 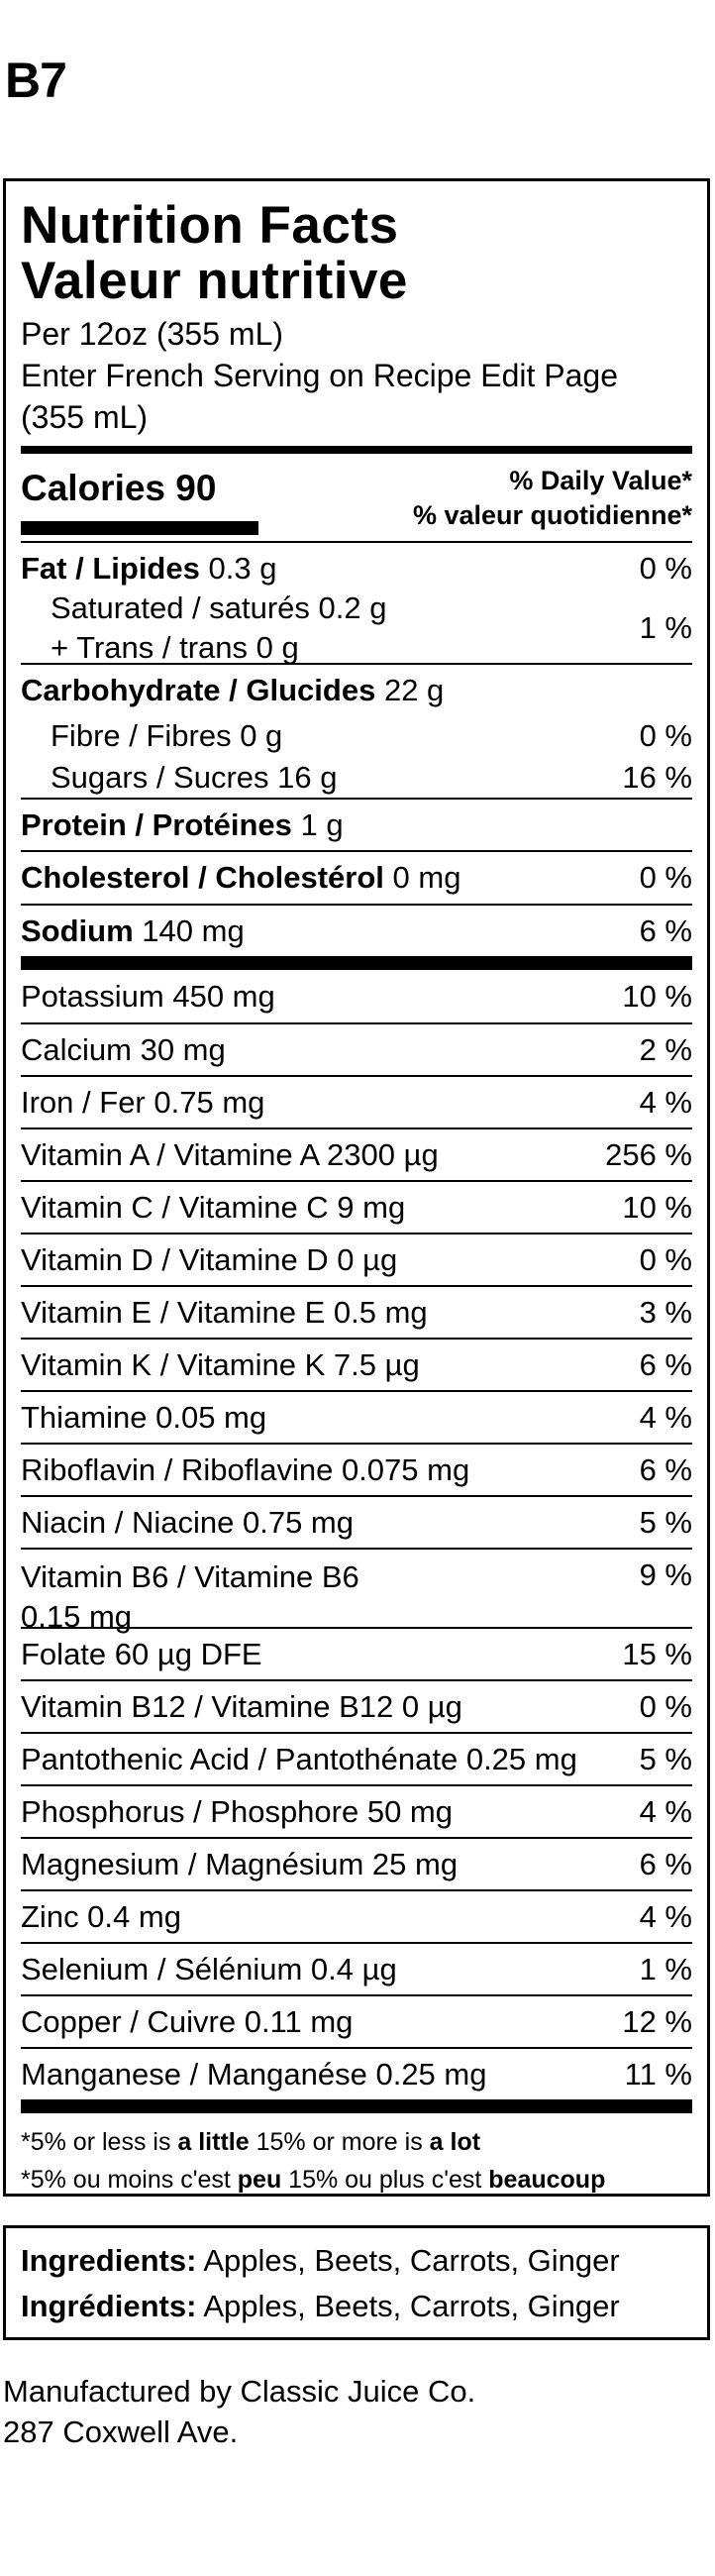 What do you see at coordinates (299, 1758) in the screenshot?
I see `nutrient-label: Pantothenic Acid / Pantothénate 0.25 mg` at bounding box center [299, 1758].